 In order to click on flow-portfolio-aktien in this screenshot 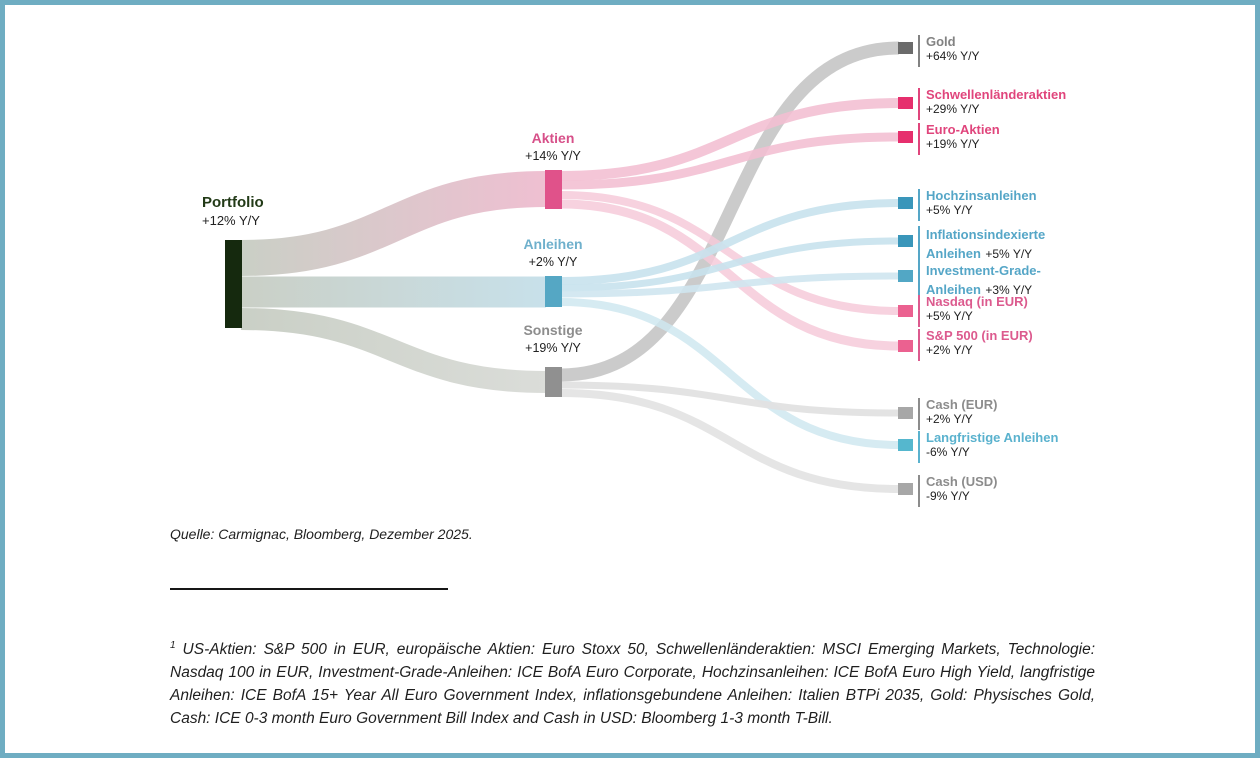, I will do `click(393, 223)`.